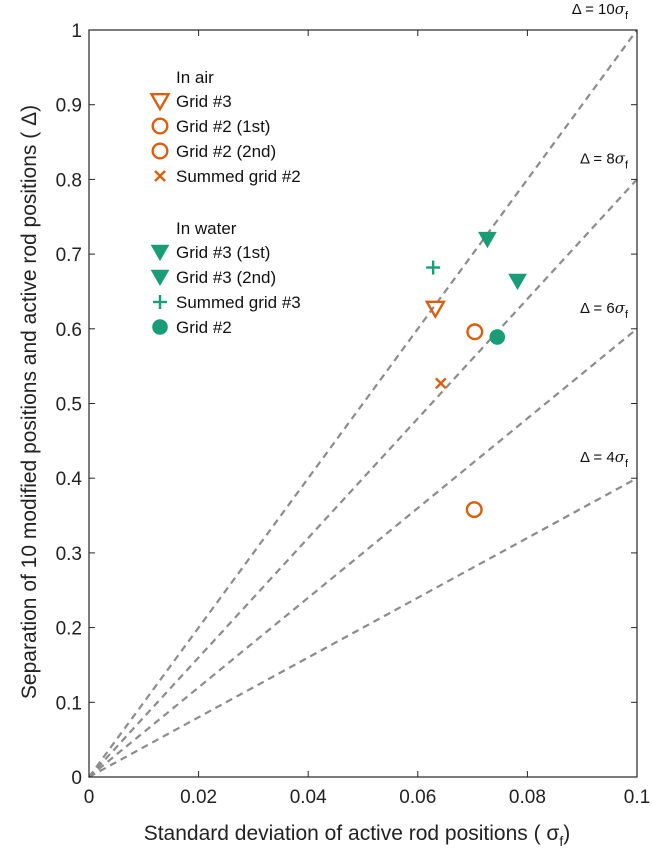 Image resolution: width=652 pixels, height=852 pixels. What do you see at coordinates (69, 479) in the screenshot?
I see `y-tick-label: 0.4` at bounding box center [69, 479].